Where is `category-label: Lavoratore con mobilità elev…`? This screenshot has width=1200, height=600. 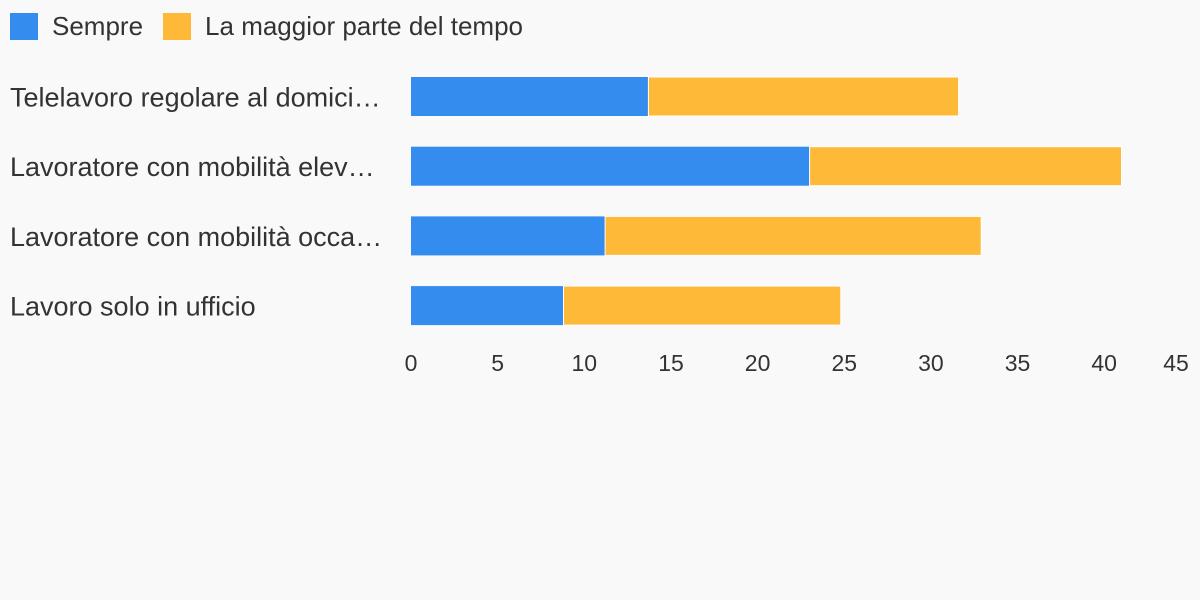
category-label: Lavoratore con mobilità elev… is located at coordinates (192, 167).